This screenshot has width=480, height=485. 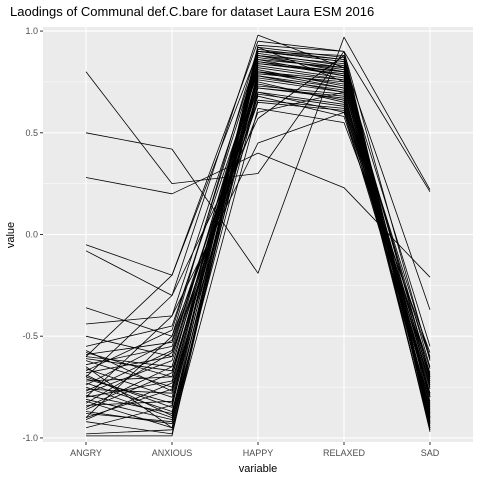 I want to click on x-tick-label: RELAXED, so click(x=344, y=453).